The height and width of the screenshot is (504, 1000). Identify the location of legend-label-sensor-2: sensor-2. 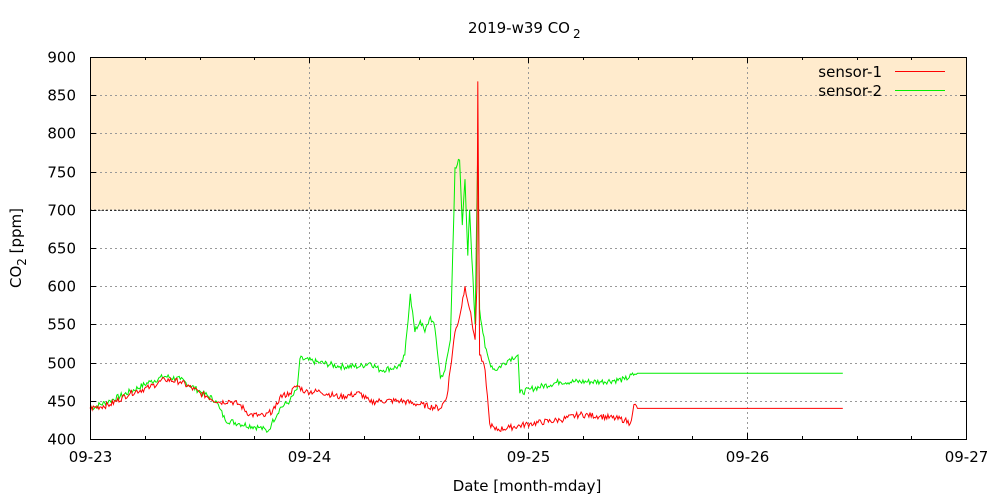
(850, 91).